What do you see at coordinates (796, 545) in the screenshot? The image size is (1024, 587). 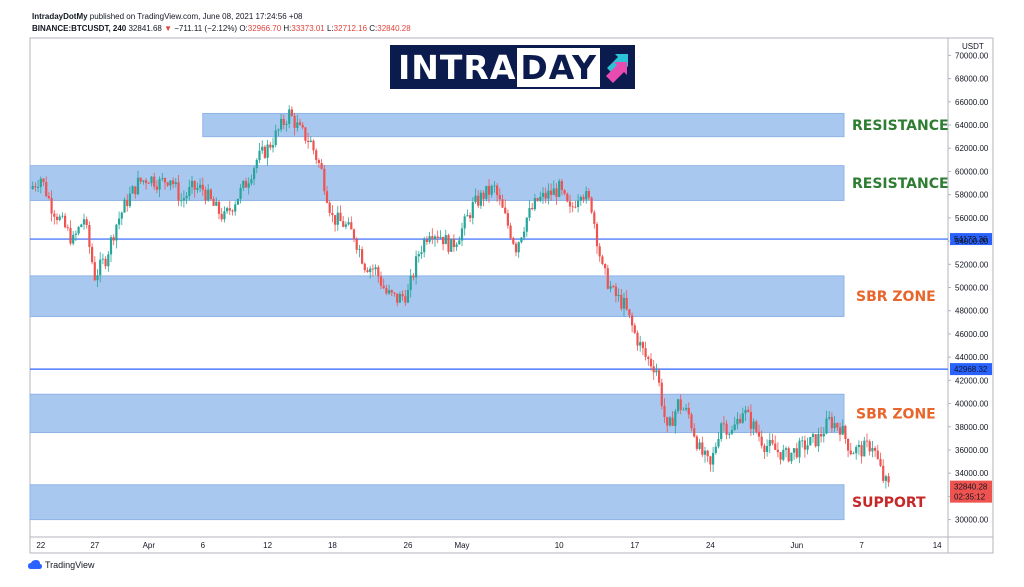 I see `xtick-label-11: Jun` at bounding box center [796, 545].